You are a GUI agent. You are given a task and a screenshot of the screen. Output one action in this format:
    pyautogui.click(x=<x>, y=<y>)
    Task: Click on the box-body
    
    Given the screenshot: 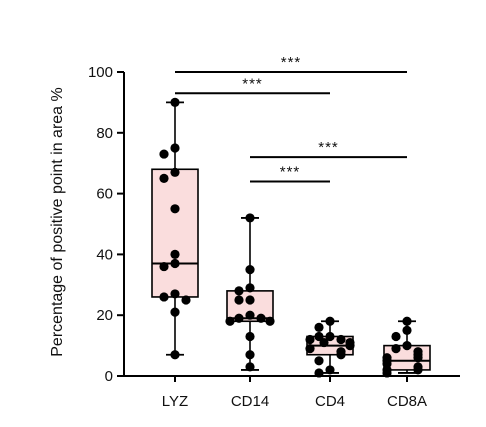 What is the action you would take?
    pyautogui.click(x=175, y=233)
    